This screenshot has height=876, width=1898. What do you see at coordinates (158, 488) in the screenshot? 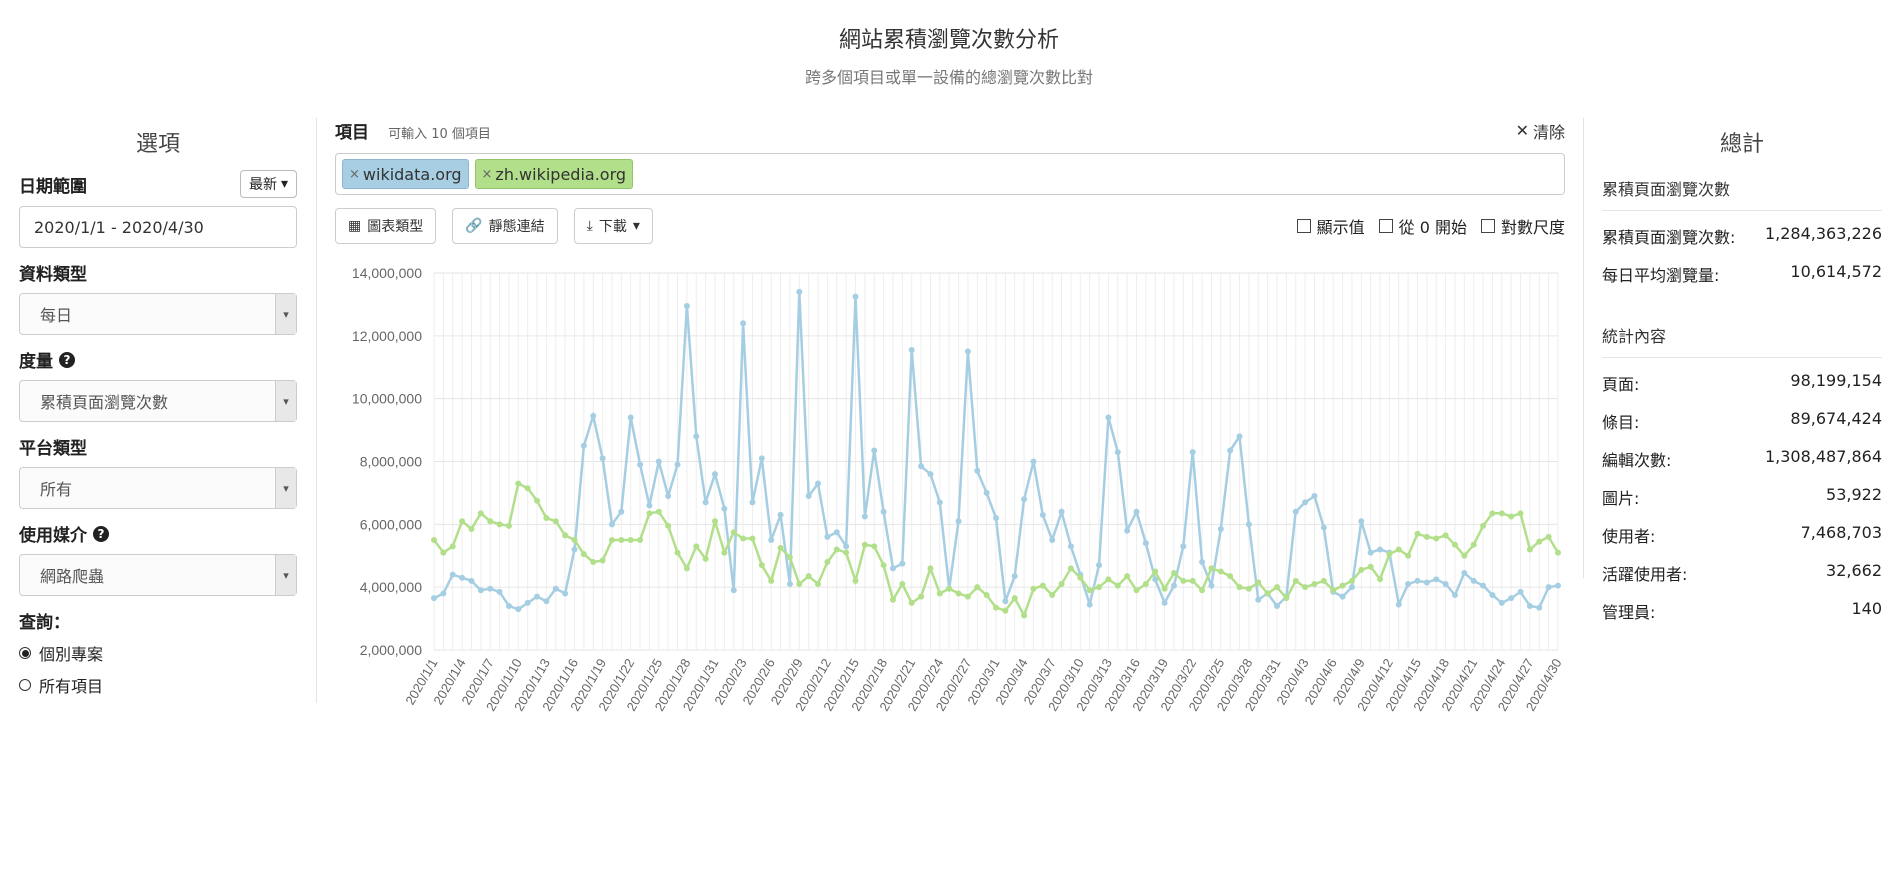
I see `platform-select: 所有 ▾` at bounding box center [158, 488].